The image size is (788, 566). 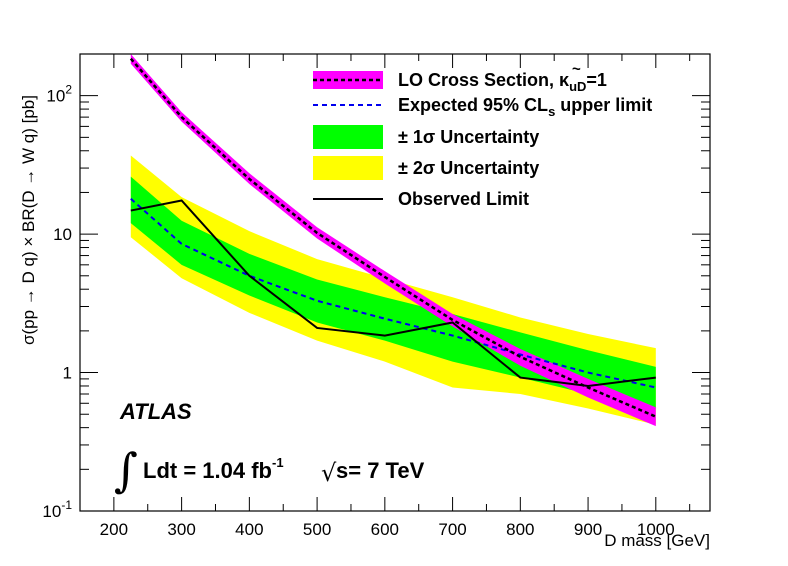 What do you see at coordinates (348, 137) in the screenshot?
I see `legend-swatch-one-sigma` at bounding box center [348, 137].